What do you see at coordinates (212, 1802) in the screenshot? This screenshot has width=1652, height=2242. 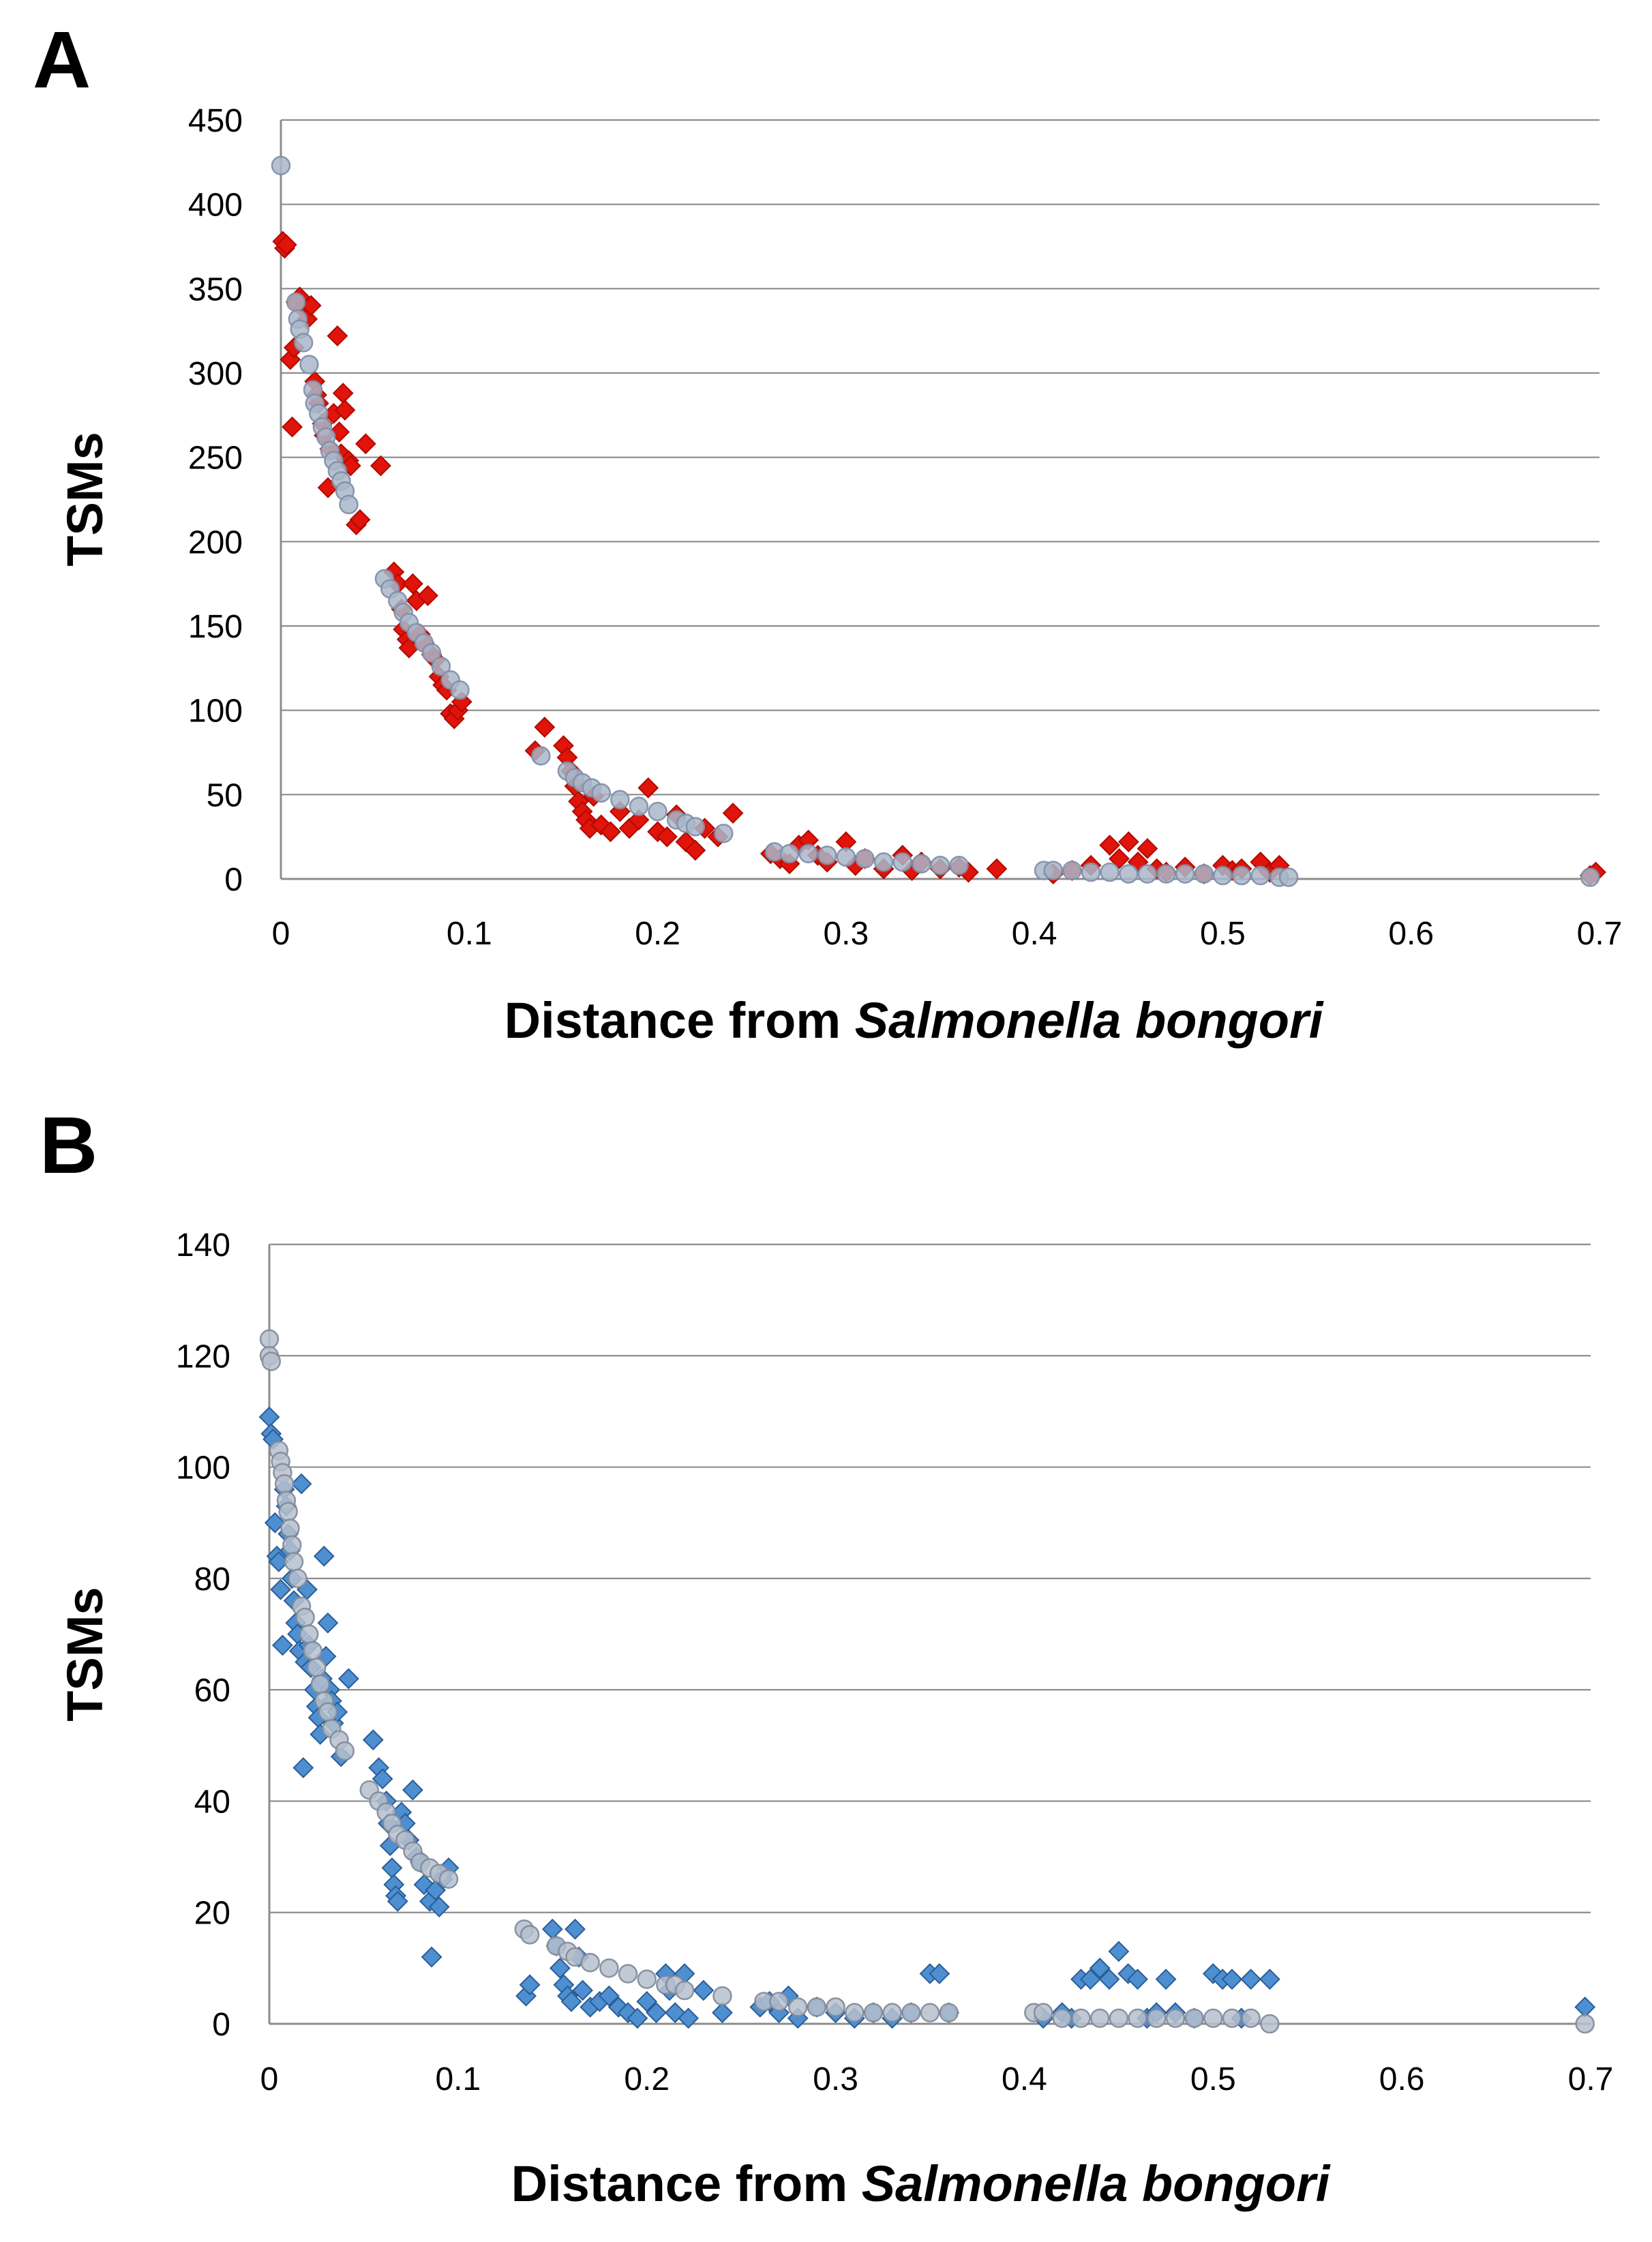 I see `y-tick-label: 40` at bounding box center [212, 1802].